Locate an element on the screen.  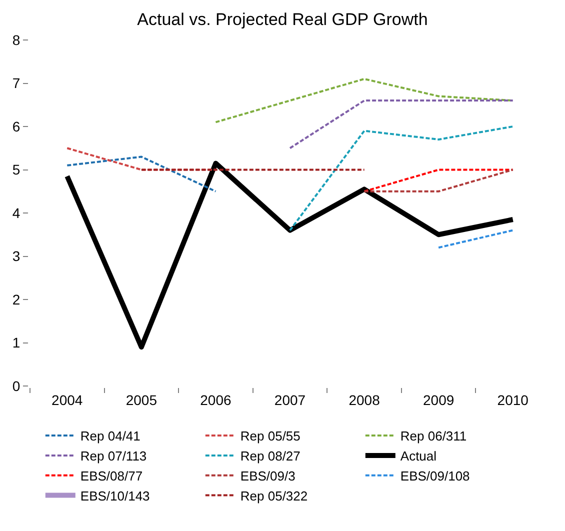
y-tick-label: 6 is located at coordinates (16, 126).